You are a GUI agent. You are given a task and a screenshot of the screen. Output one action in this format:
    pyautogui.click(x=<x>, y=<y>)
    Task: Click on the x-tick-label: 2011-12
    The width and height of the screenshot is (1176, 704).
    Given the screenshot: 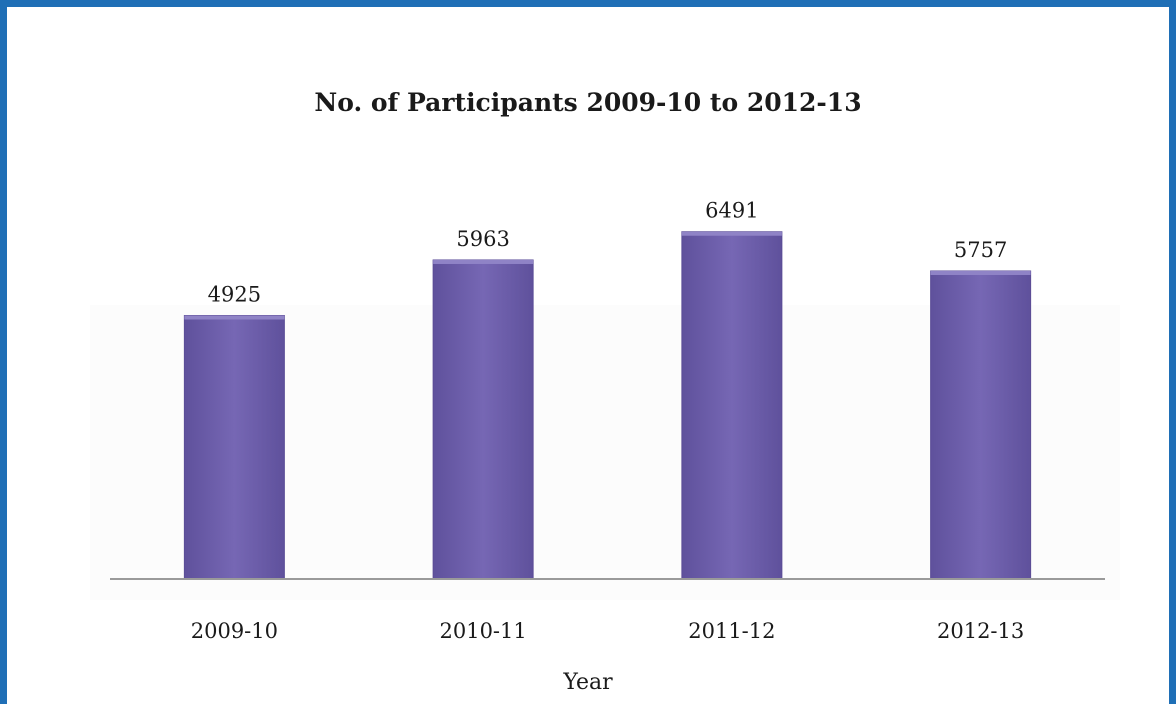 What is the action you would take?
    pyautogui.click(x=731, y=631)
    